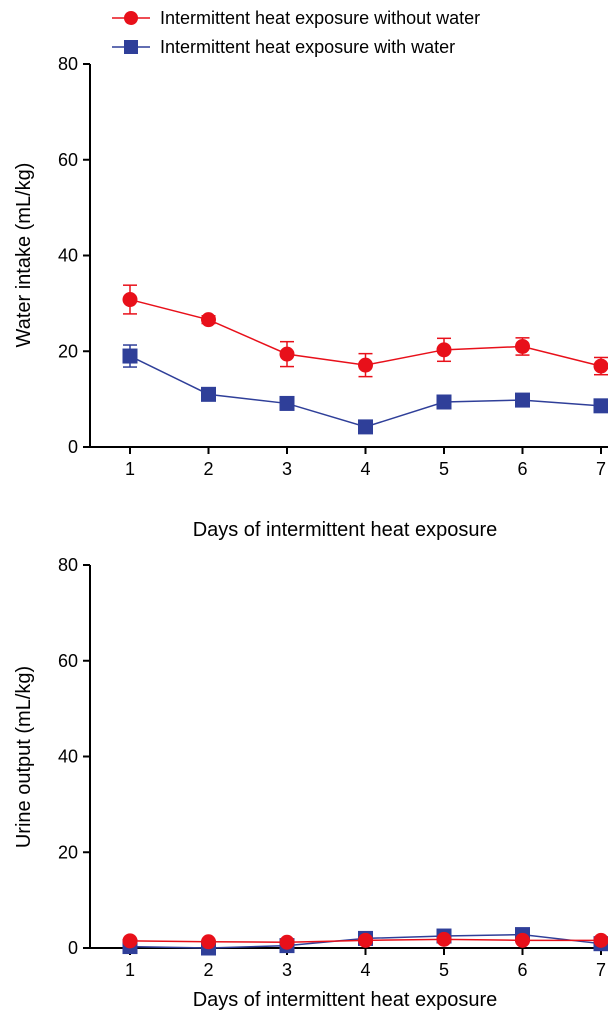  I want to click on series-with-water, so click(365, 389).